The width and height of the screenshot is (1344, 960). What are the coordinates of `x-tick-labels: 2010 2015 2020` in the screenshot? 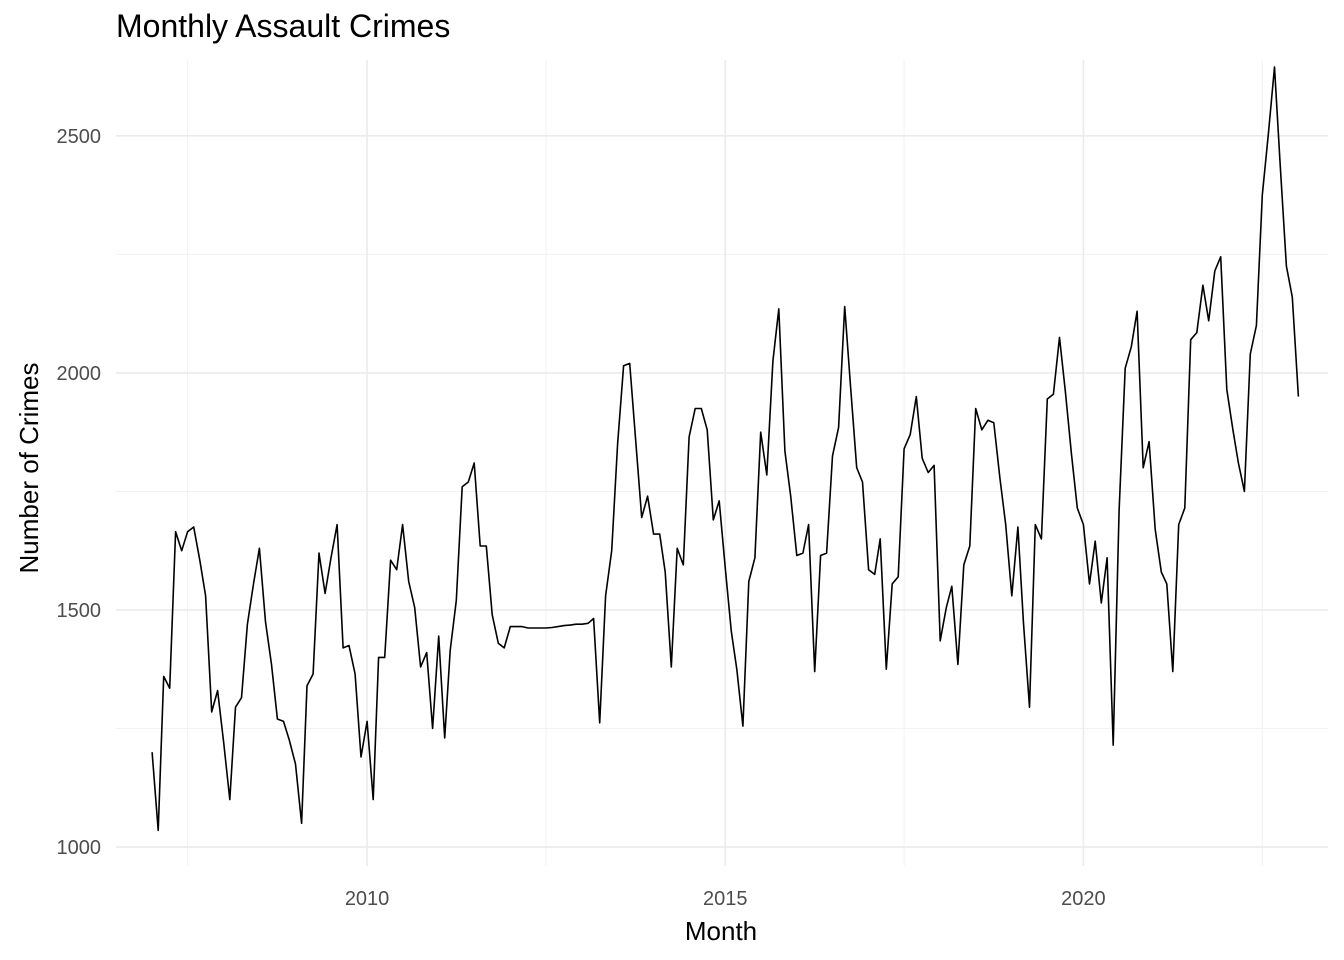 It's located at (725, 899).